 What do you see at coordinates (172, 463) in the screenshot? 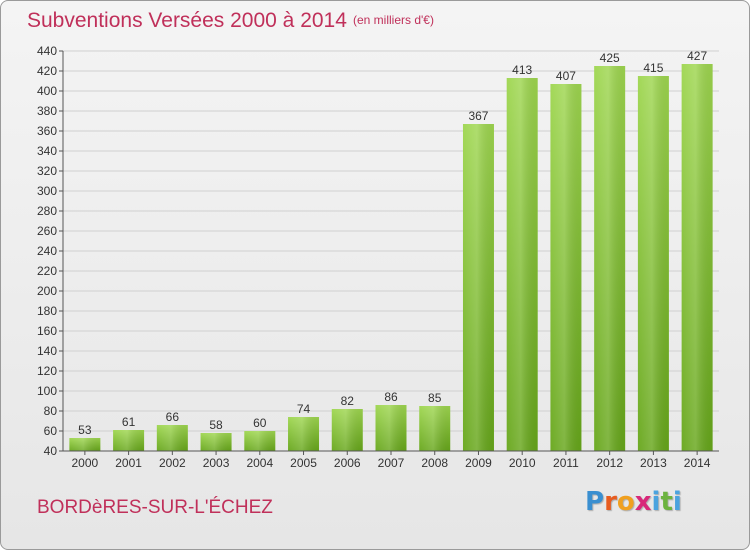
I see `x-tick-label: 2002` at bounding box center [172, 463].